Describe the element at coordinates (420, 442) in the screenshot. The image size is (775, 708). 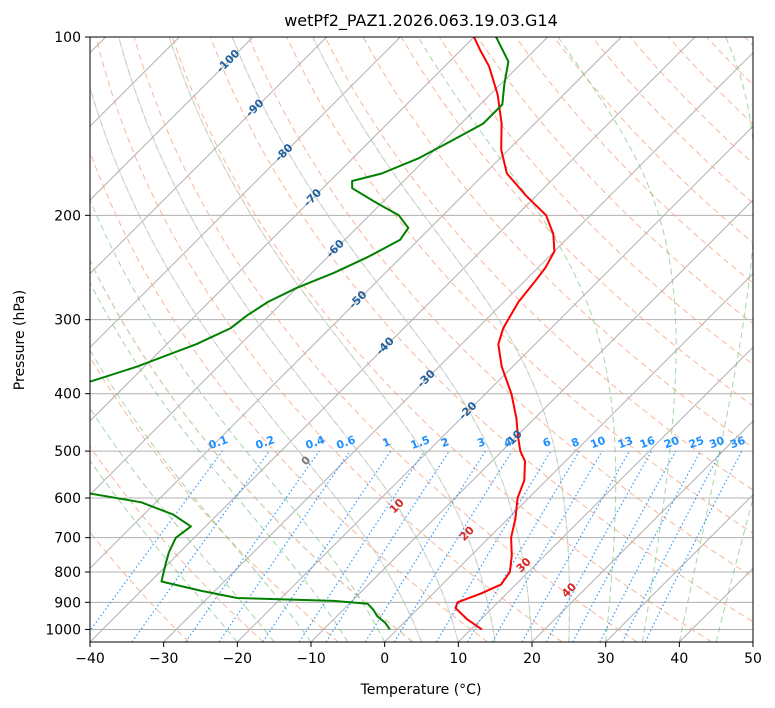
I see `mixing-ratio-label: 1.5` at that location.